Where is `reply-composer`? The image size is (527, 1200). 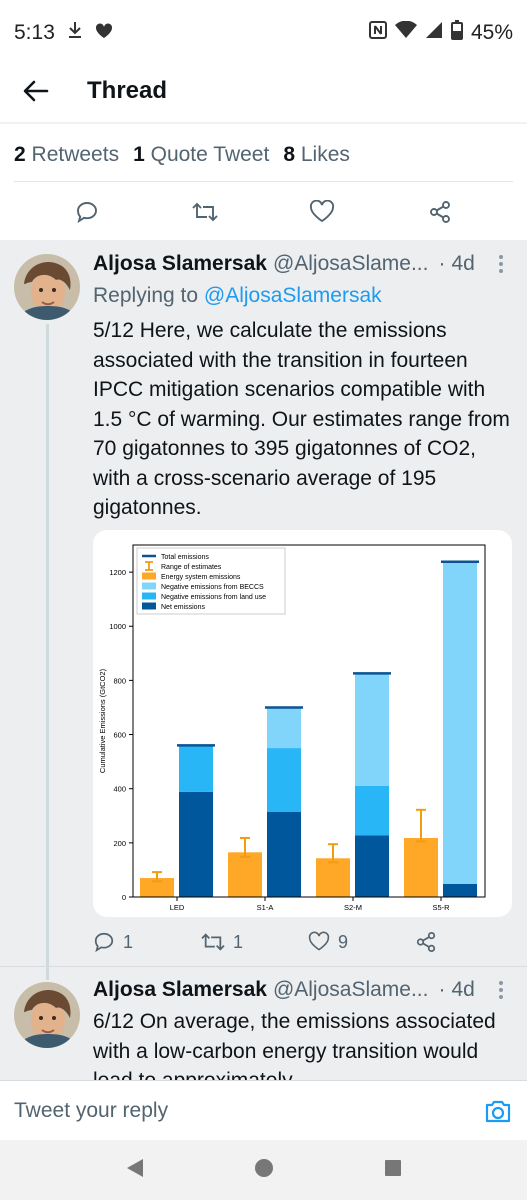
reply-composer is located at coordinates (263, 1110).